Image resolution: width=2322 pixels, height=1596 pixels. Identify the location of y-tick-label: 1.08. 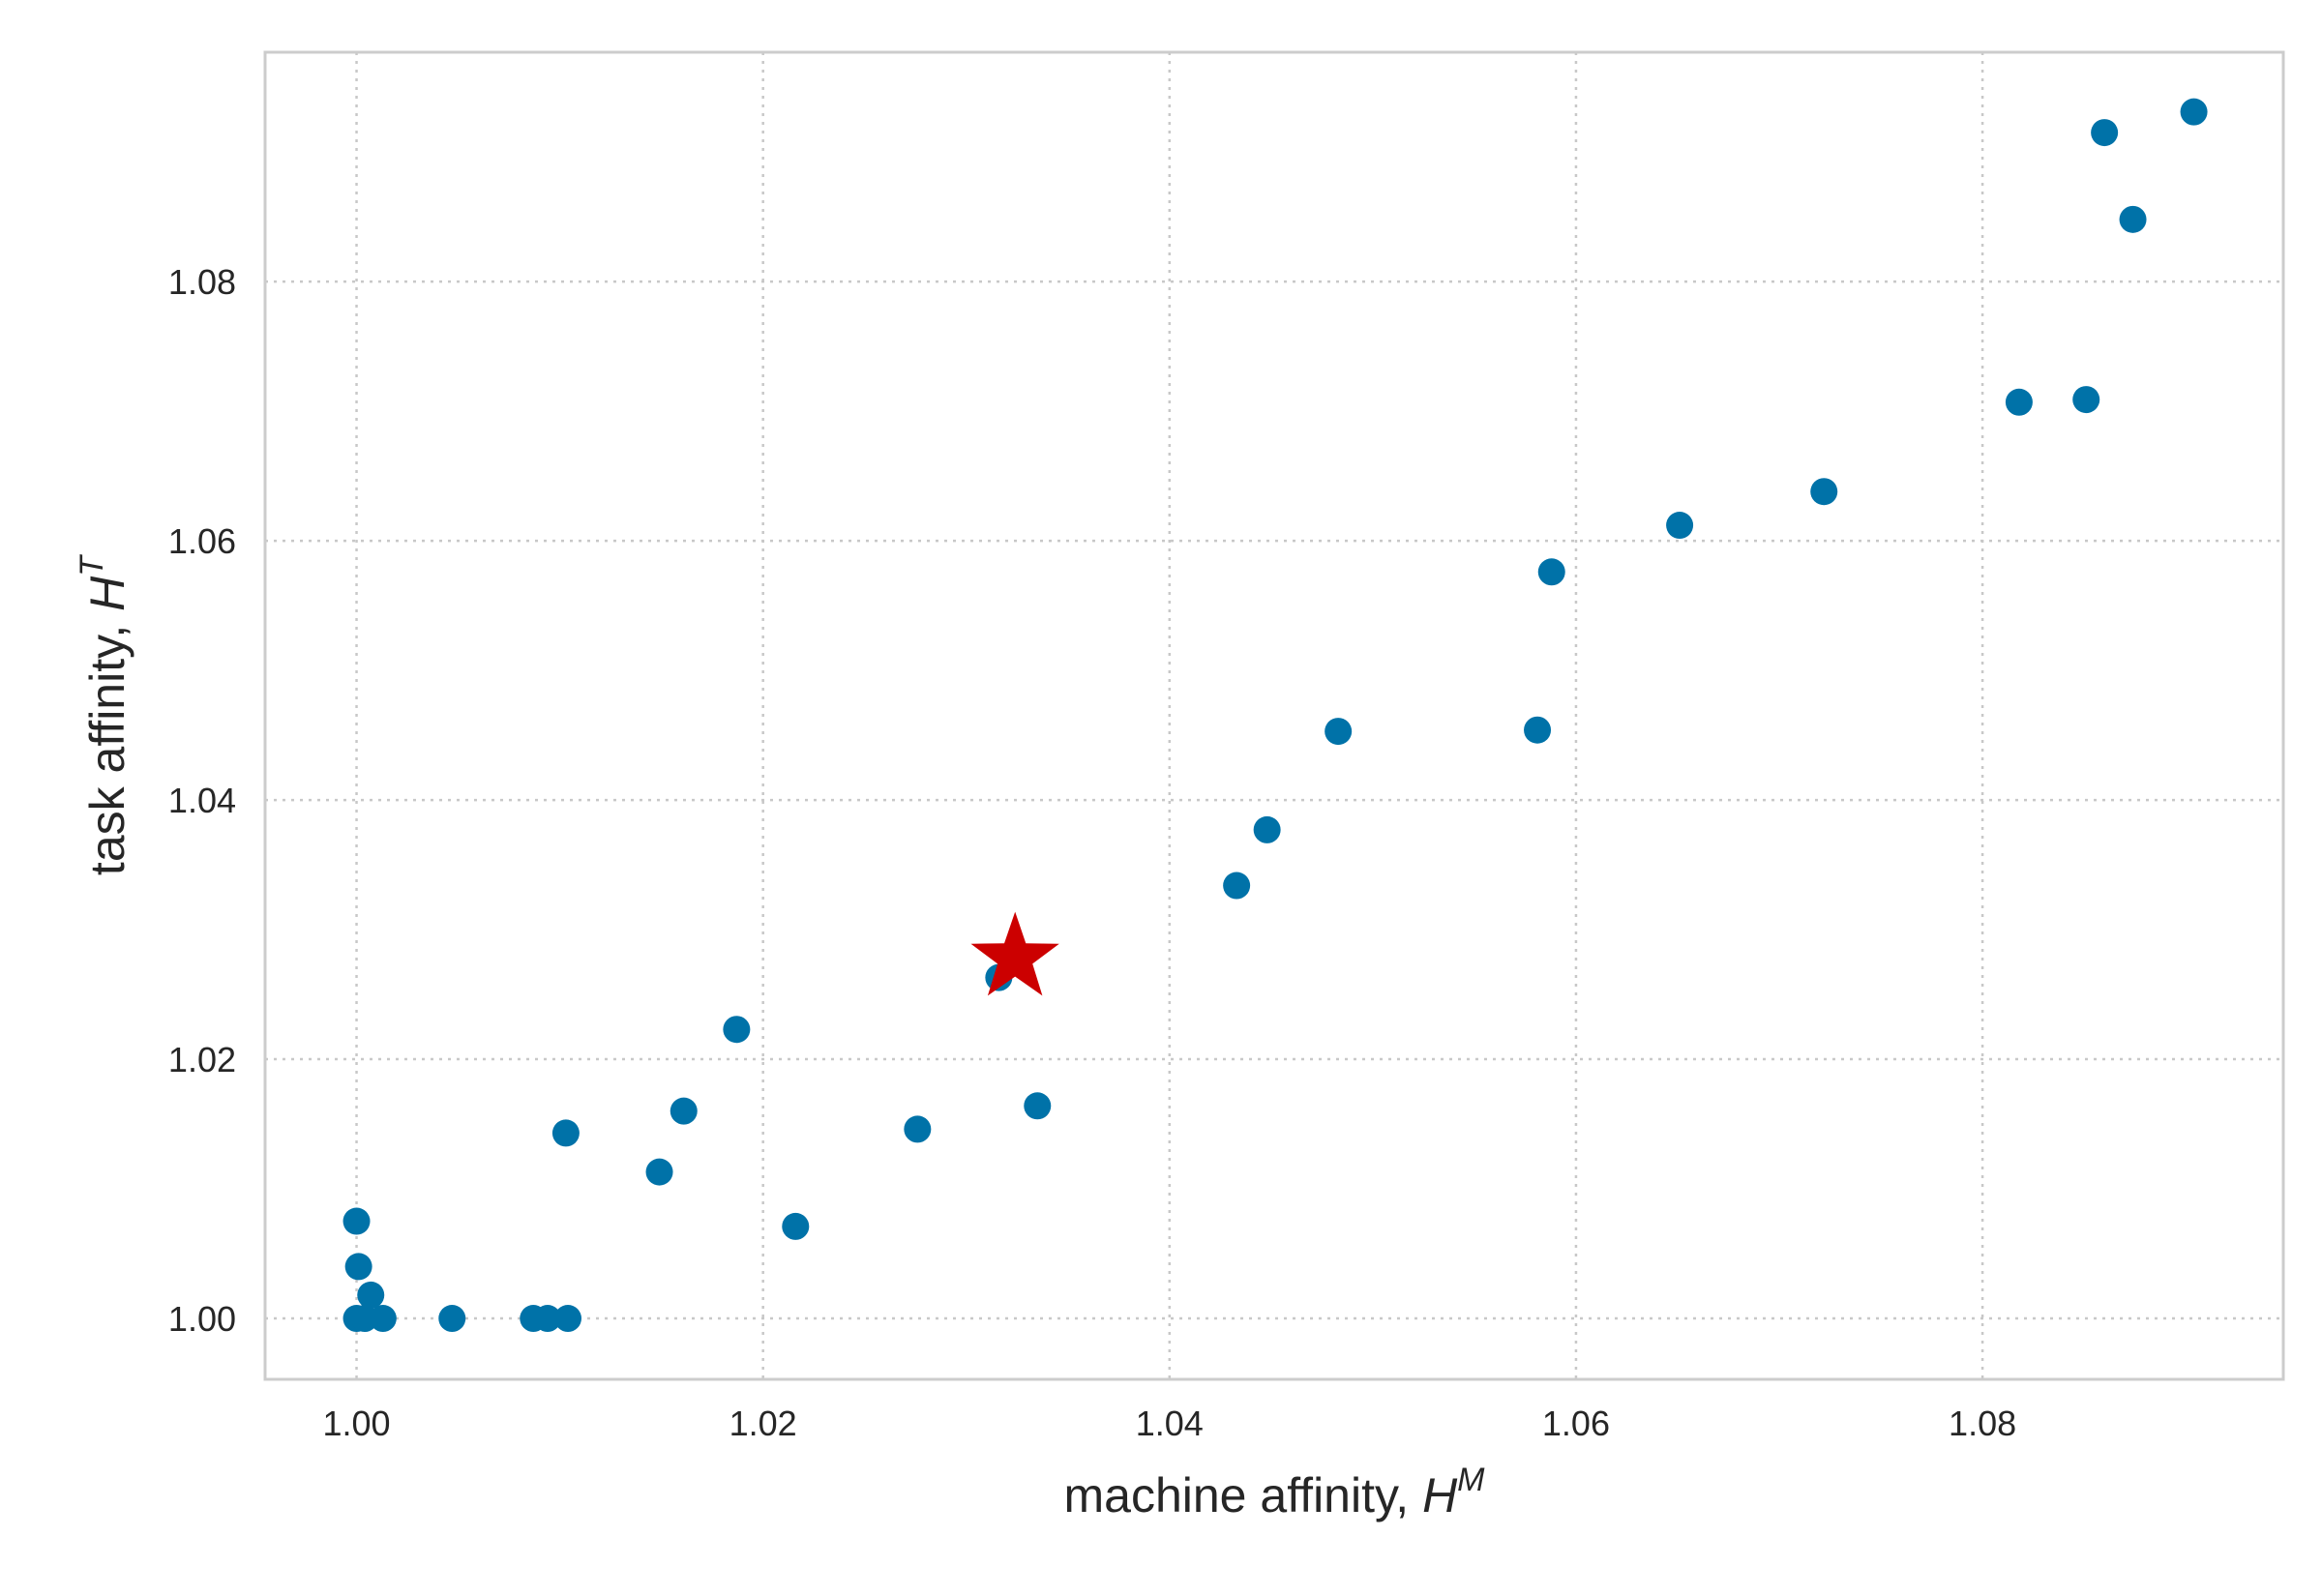
(202, 282).